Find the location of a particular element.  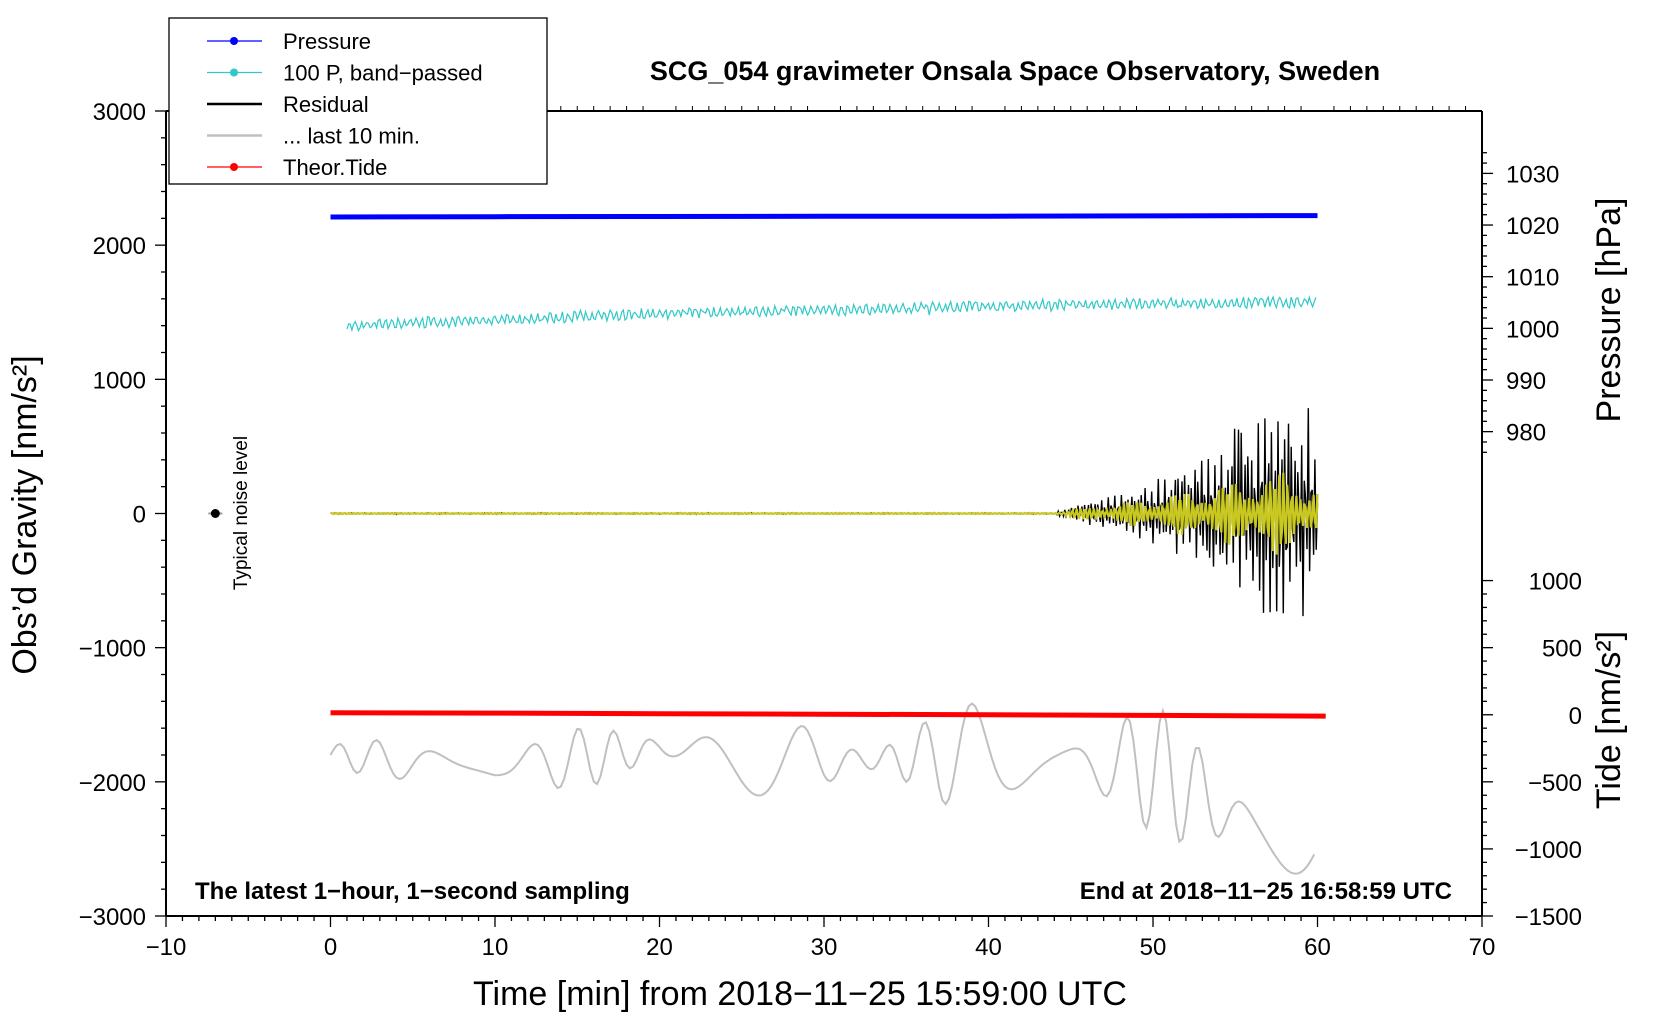

x-tick-label: 0 is located at coordinates (330, 947).